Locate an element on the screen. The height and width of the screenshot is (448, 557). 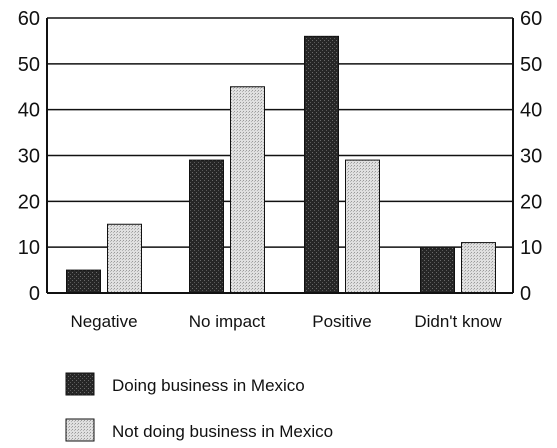
category-label: Negative is located at coordinates (103, 321).